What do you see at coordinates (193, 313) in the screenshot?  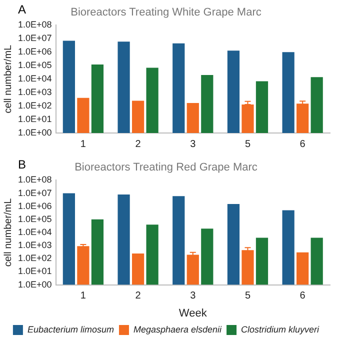 I see `x-axis-title: Week` at bounding box center [193, 313].